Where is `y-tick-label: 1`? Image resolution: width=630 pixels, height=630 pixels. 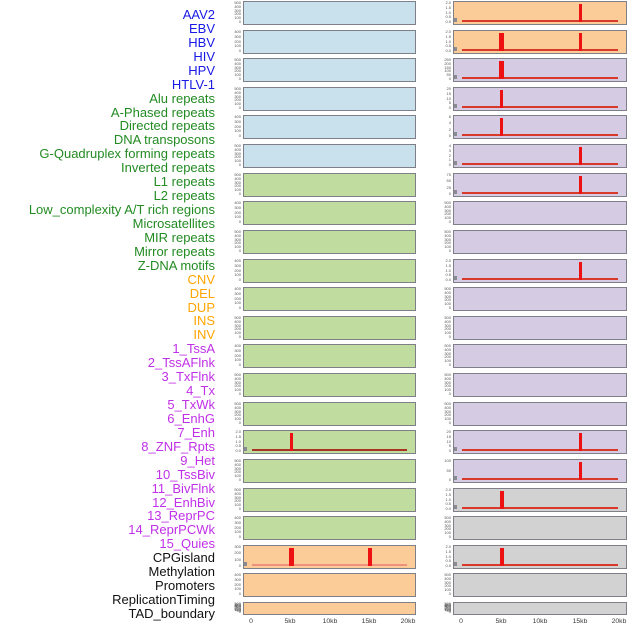 y-tick-label: 1 is located at coordinates (449, 160).